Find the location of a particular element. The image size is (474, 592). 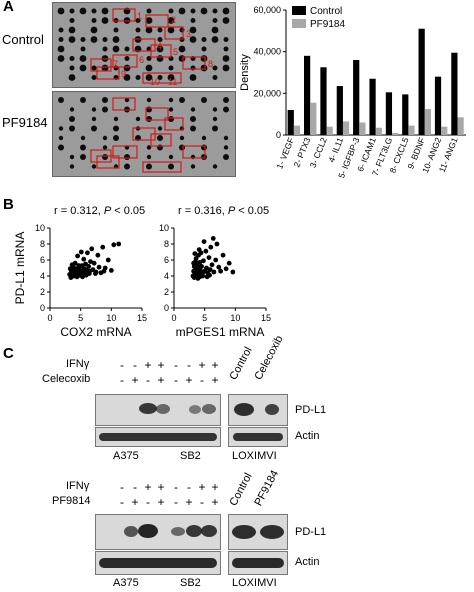

bar-pf9184 is located at coordinates (411, 130).